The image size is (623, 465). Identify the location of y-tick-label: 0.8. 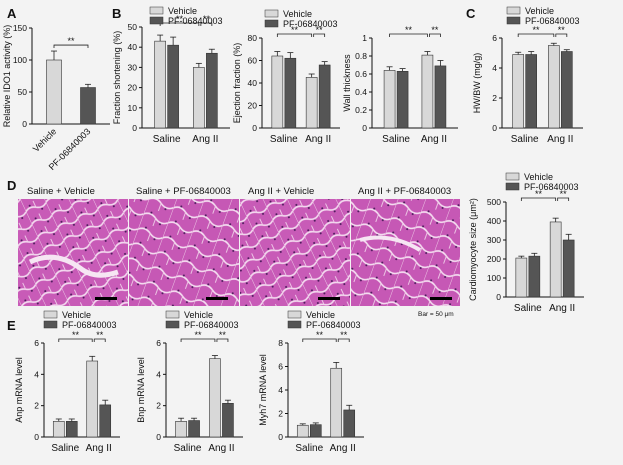
(361, 56).